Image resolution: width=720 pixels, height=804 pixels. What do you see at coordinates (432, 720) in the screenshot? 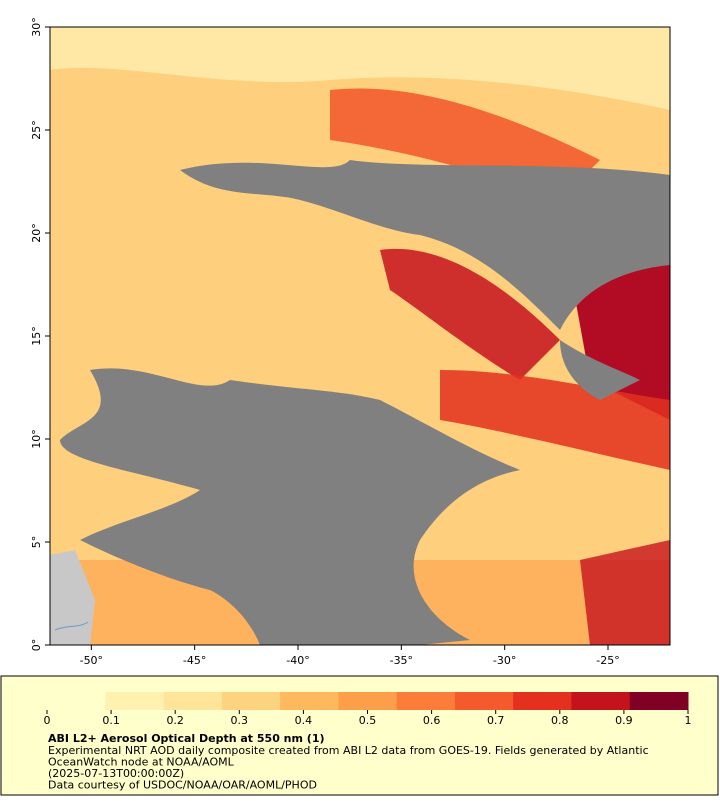
I see `colorbar-tick-label: 0.6` at bounding box center [432, 720].